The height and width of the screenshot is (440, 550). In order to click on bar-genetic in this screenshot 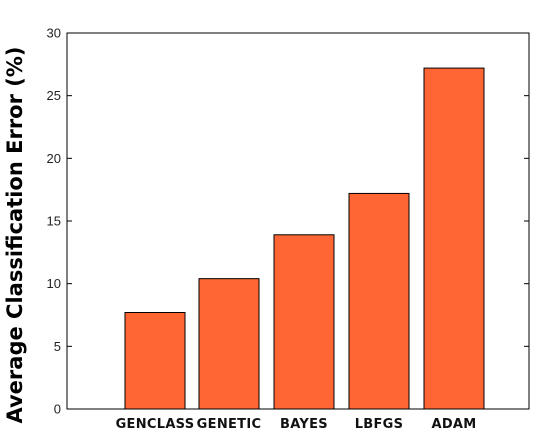, I will do `click(229, 344)`.